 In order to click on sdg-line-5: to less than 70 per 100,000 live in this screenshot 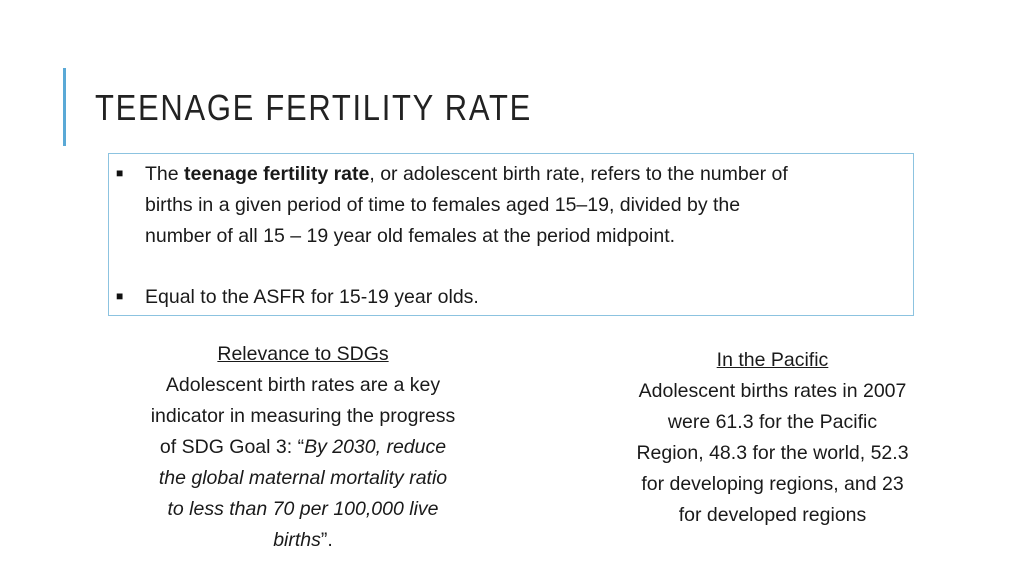, I will do `click(303, 509)`.